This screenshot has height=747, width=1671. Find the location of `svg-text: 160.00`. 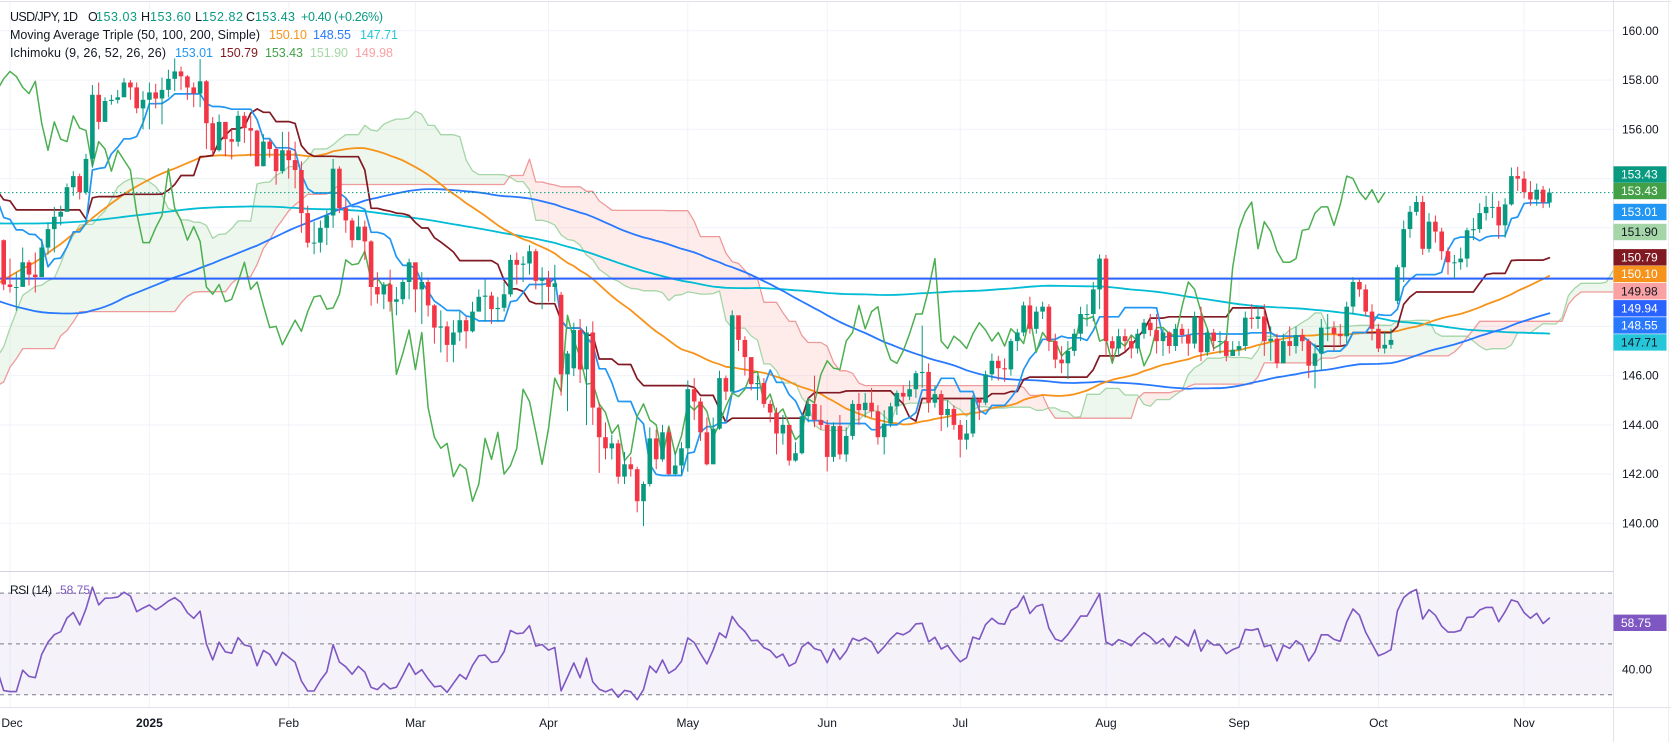

svg-text: 160.00 is located at coordinates (1640, 31).